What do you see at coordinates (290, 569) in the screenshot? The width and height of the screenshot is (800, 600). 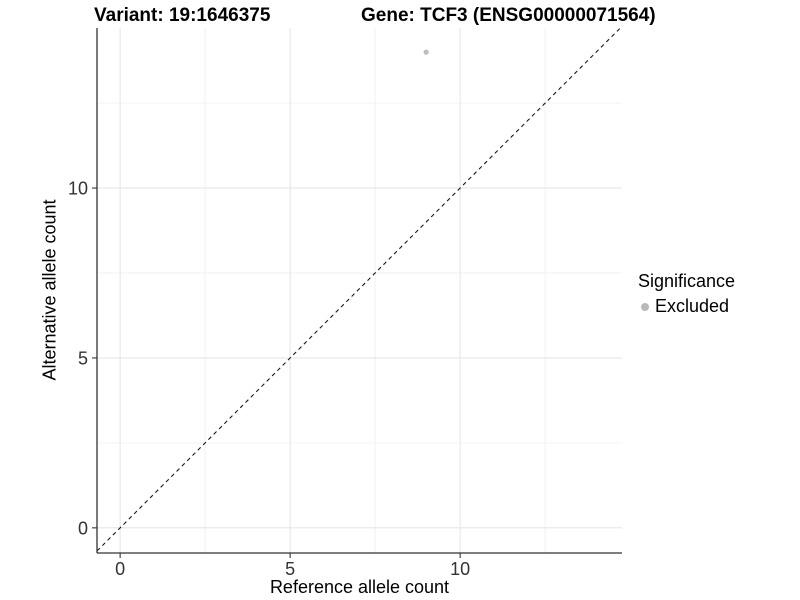 I see `x-tick-label: 5` at bounding box center [290, 569].